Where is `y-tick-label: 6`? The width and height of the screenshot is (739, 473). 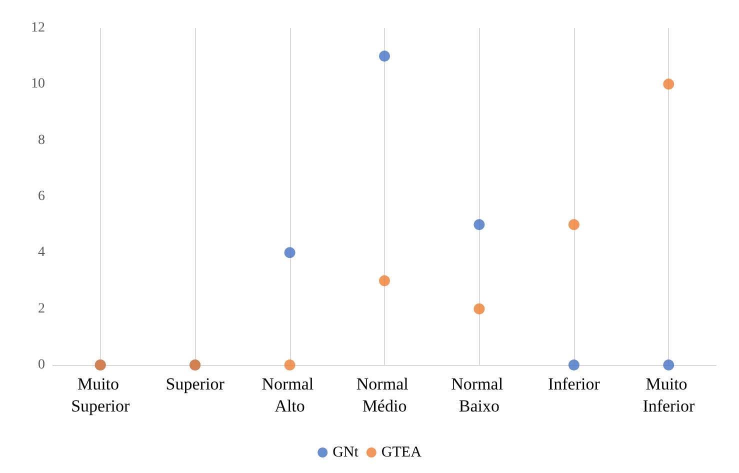
y-tick-label: 6 is located at coordinates (41, 196).